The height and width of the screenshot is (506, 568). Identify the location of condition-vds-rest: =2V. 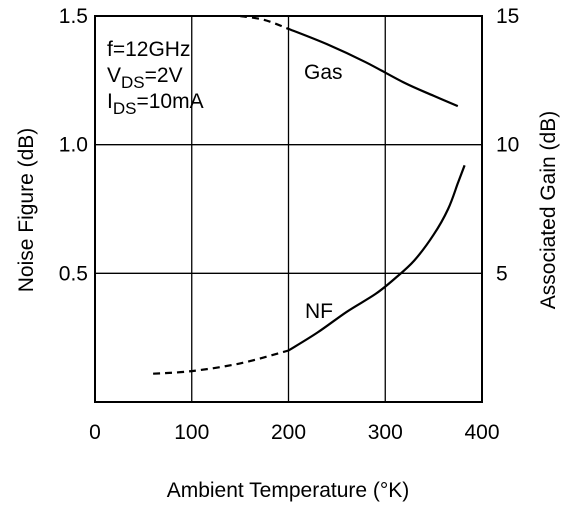
(164, 75).